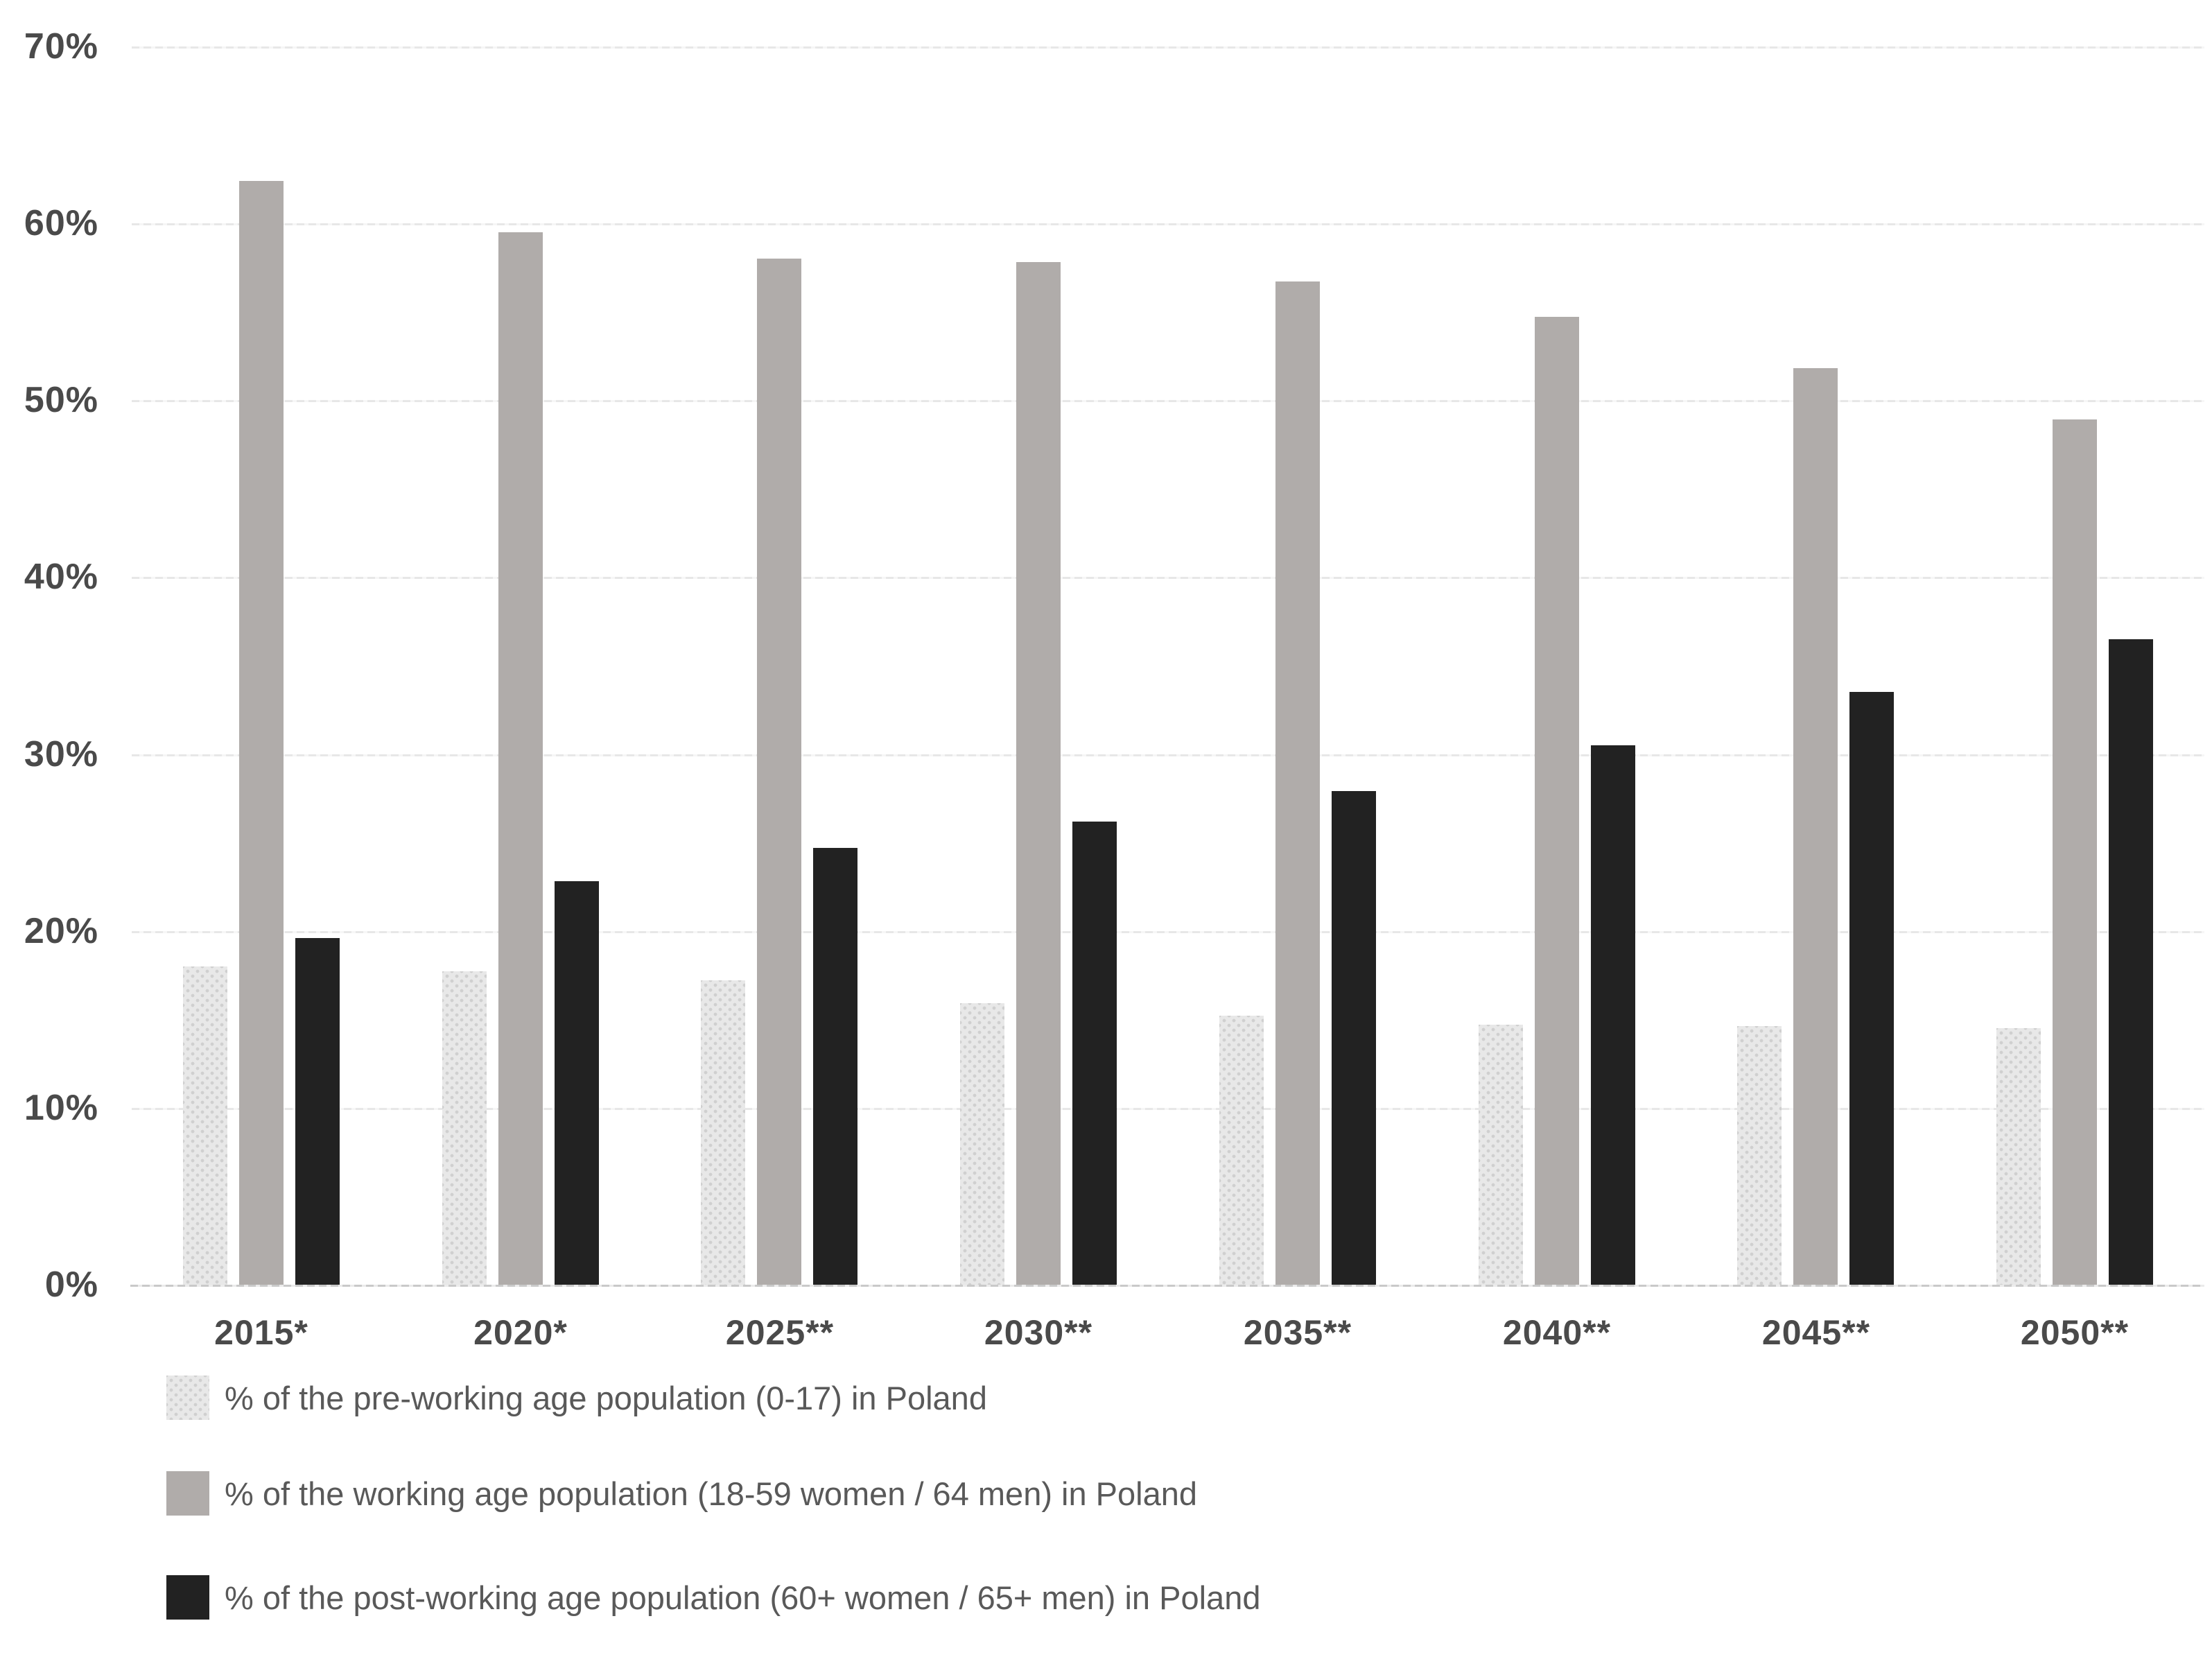 The width and height of the screenshot is (2212, 1657). Describe the element at coordinates (61, 577) in the screenshot. I see `y-tick-label-40: 40%` at that location.